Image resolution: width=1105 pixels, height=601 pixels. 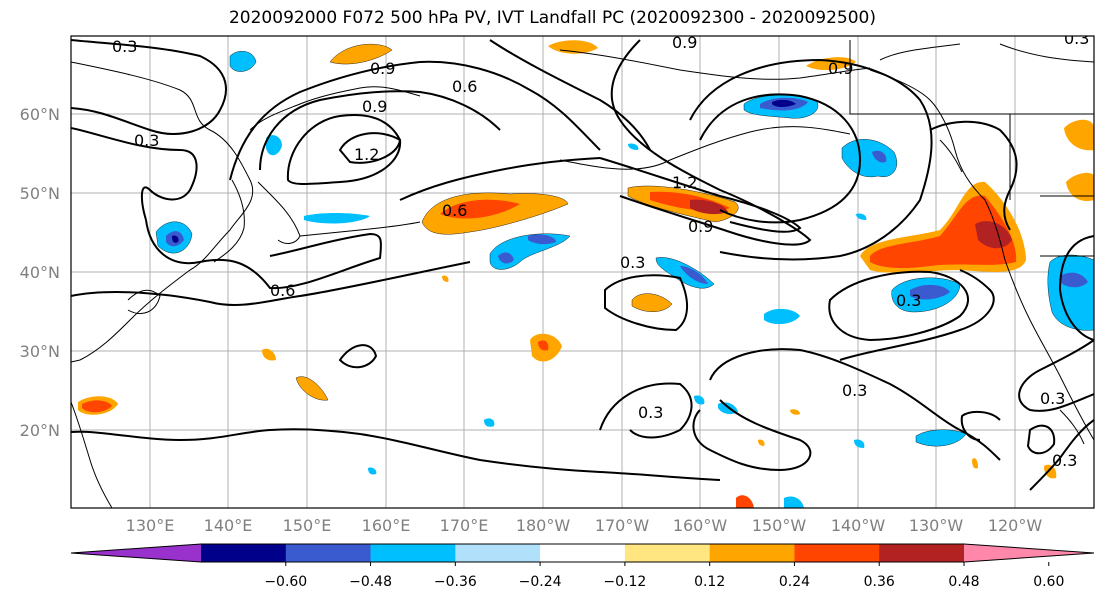 I want to click on colorbar-tick-label: −0.24, so click(x=540, y=582).